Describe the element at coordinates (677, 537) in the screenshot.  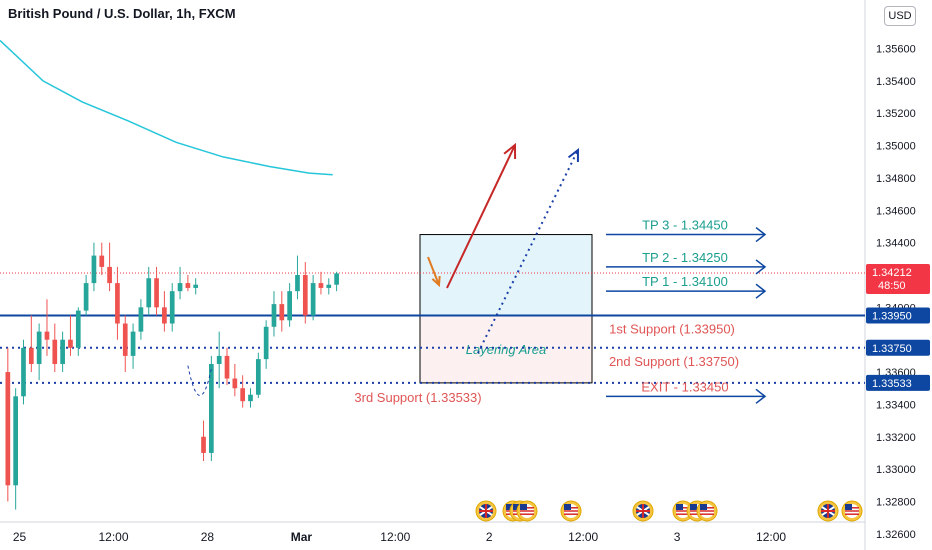
I see `x-tick-label: 3` at that location.